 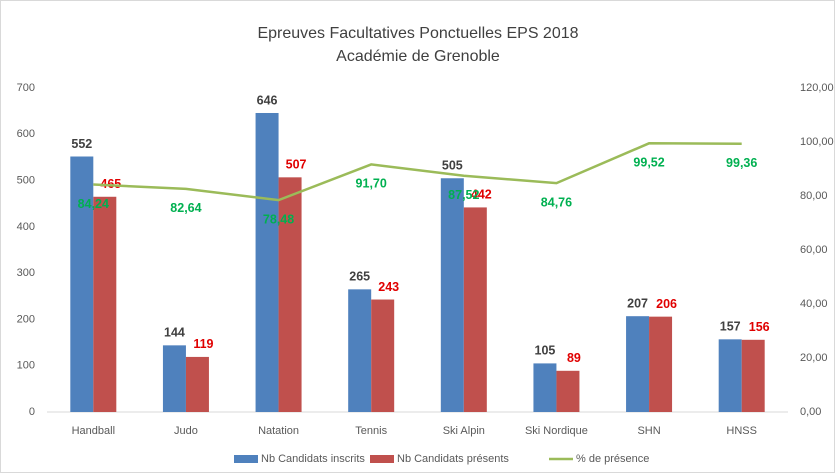 What do you see at coordinates (648, 431) in the screenshot?
I see `x-tick-label: SHN` at bounding box center [648, 431].